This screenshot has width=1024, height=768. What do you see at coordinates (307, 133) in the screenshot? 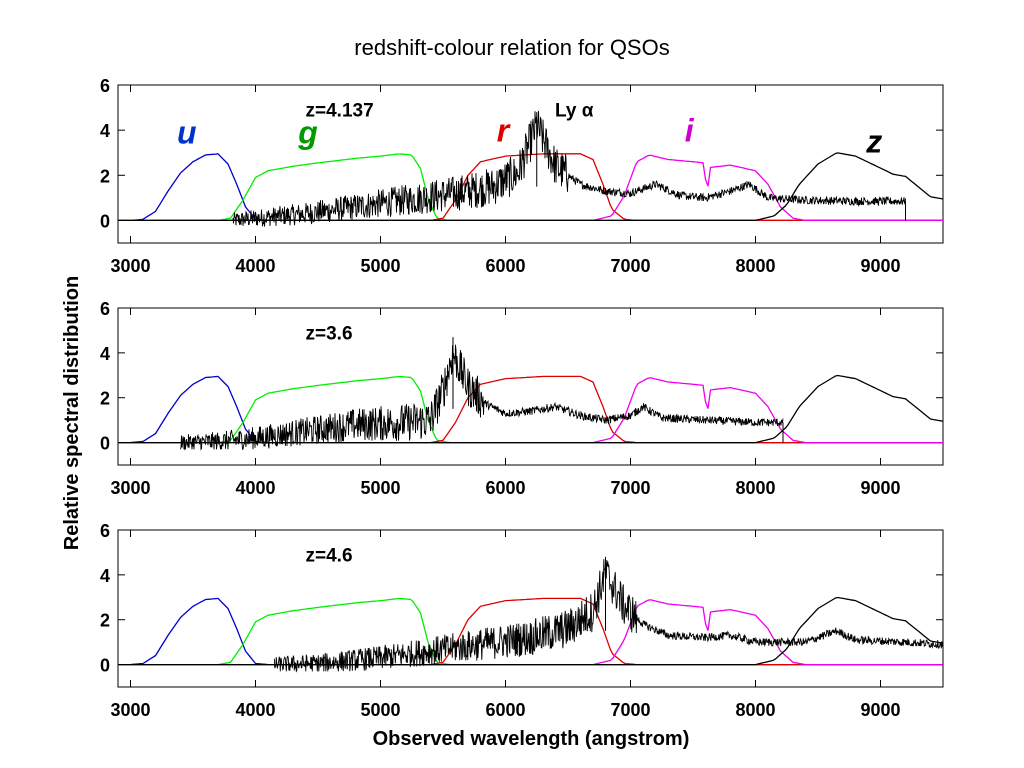
I see `band-label-g: g` at bounding box center [307, 133].